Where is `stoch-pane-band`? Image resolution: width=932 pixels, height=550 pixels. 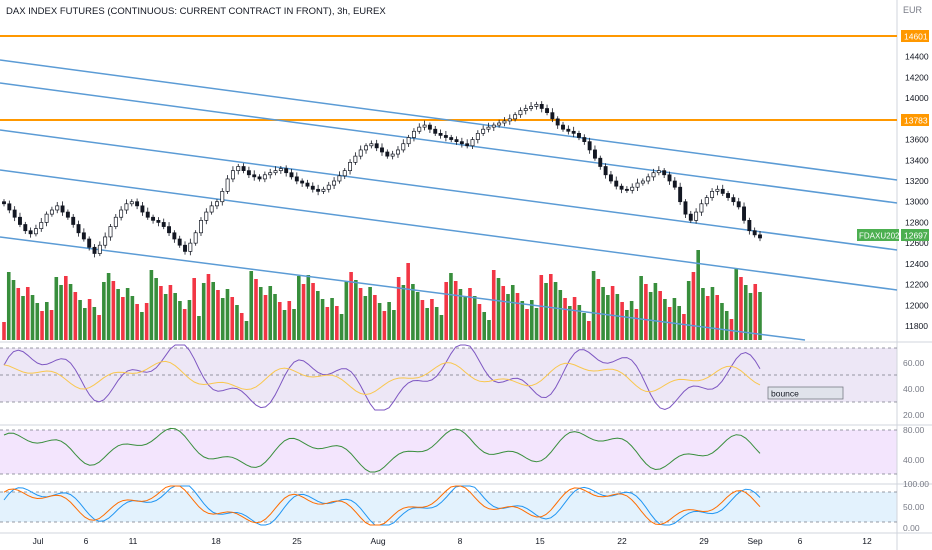 stoch-pane-band is located at coordinates (448, 507).